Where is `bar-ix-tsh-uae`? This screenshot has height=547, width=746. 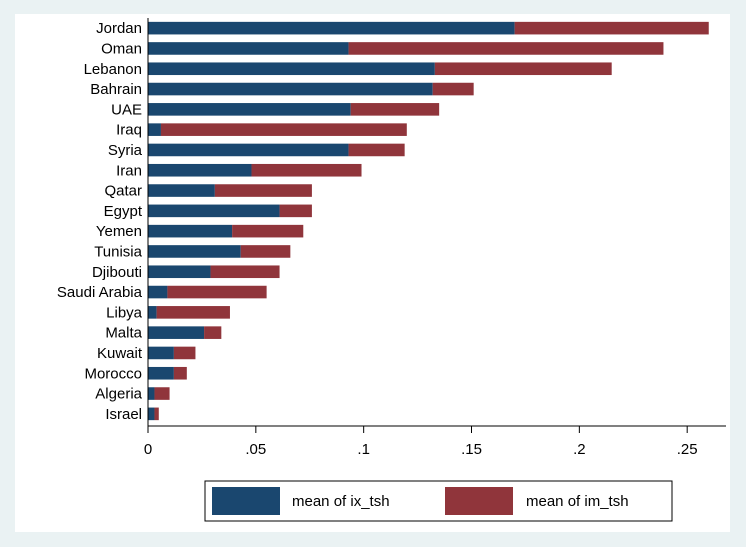 bar-ix-tsh-uae is located at coordinates (249, 109).